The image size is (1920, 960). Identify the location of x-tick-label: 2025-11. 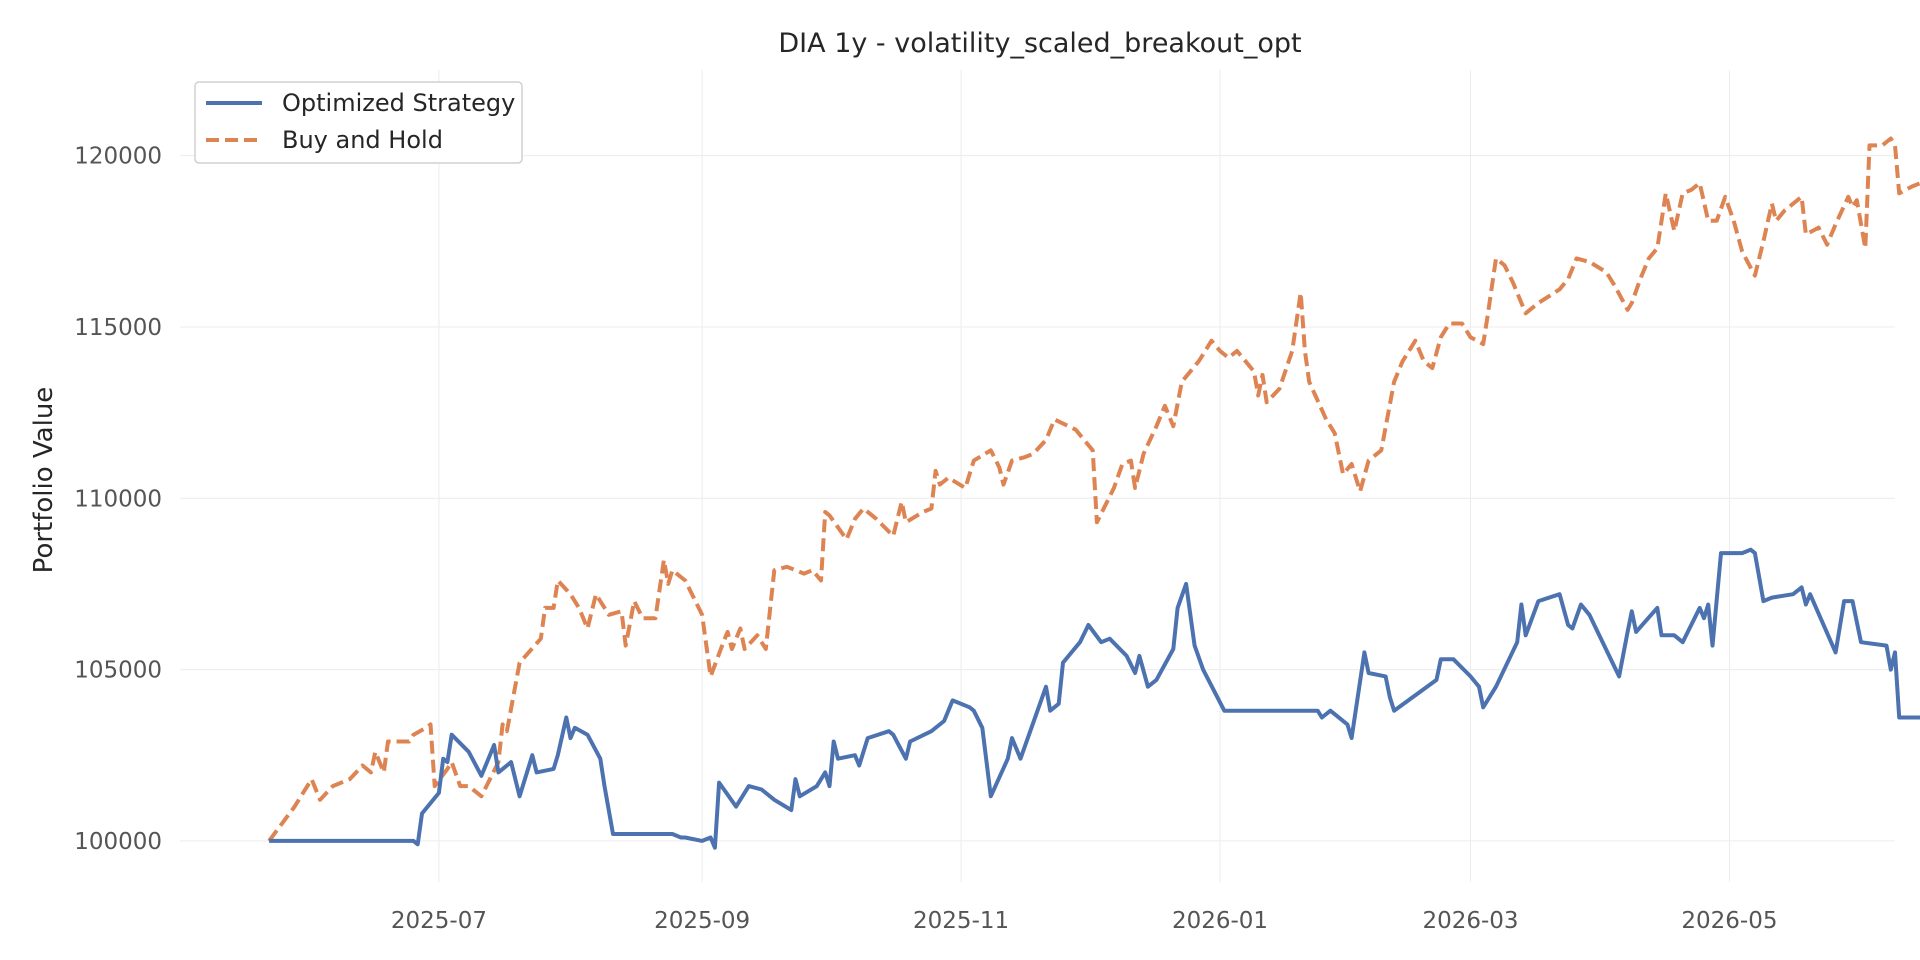
(961, 921).